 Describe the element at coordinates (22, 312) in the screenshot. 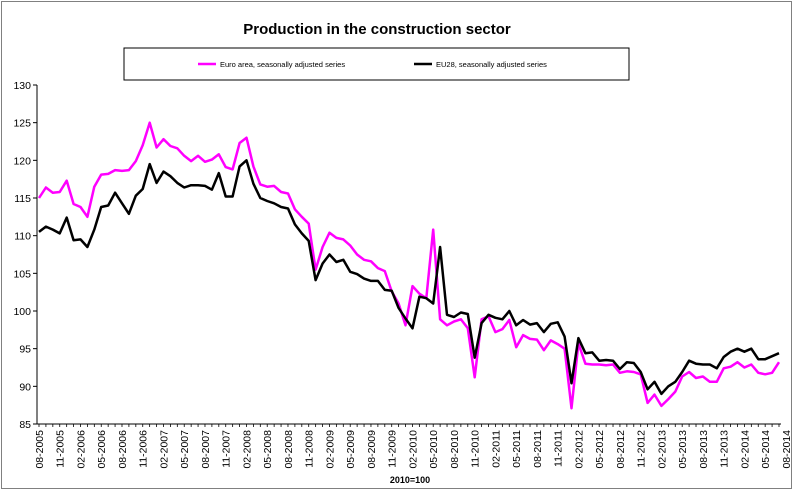

I see `y-tick-label: 100` at that location.